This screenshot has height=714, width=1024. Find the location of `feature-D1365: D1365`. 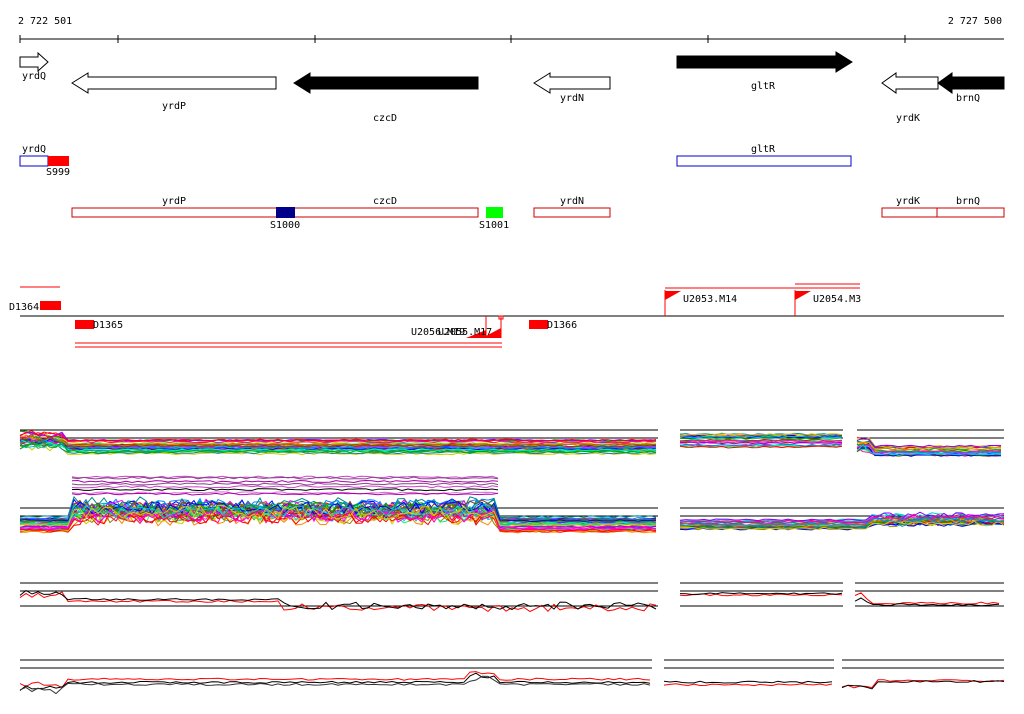

feature-D1365: D1365 is located at coordinates (99, 325).